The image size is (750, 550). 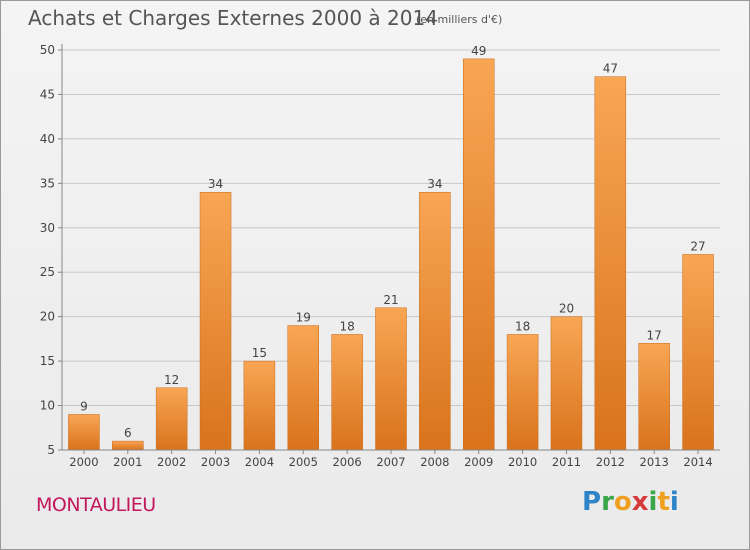 I want to click on bar-2007, so click(x=391, y=379).